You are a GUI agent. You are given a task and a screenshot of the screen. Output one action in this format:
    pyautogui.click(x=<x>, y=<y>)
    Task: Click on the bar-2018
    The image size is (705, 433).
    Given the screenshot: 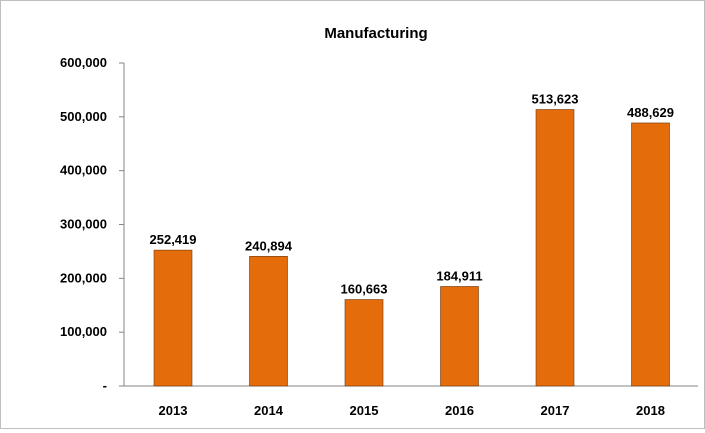 What is the action you would take?
    pyautogui.click(x=650, y=254)
    